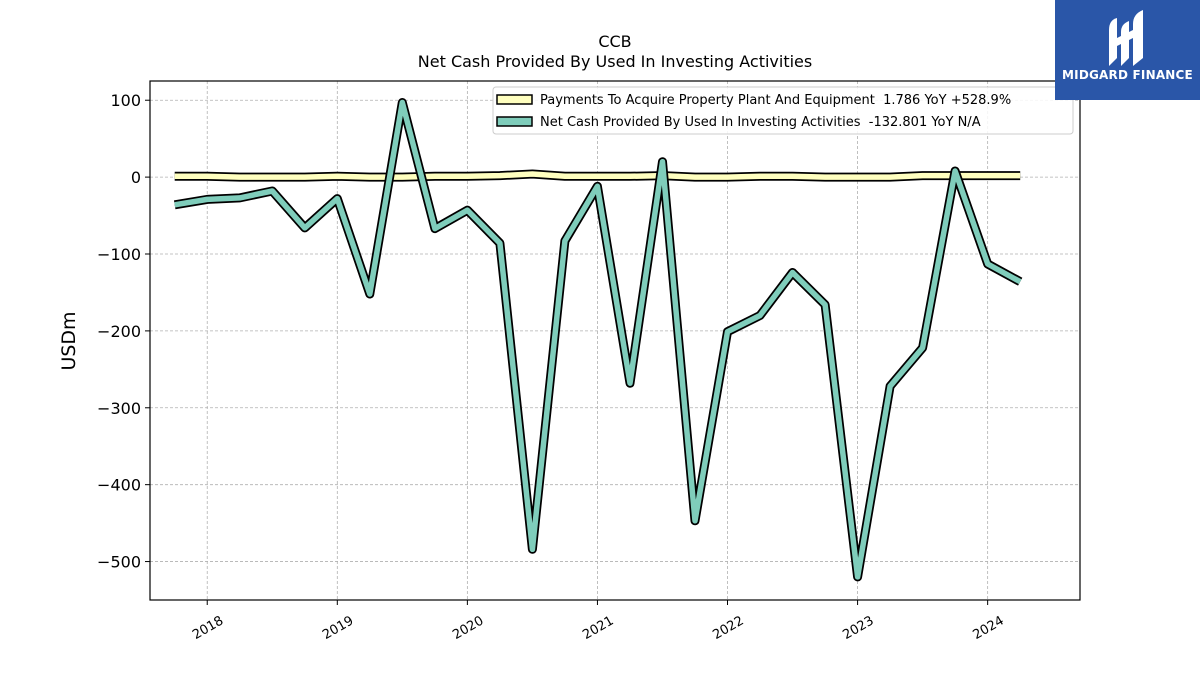  I want to click on x-tick-label: 2020, so click(468, 628).